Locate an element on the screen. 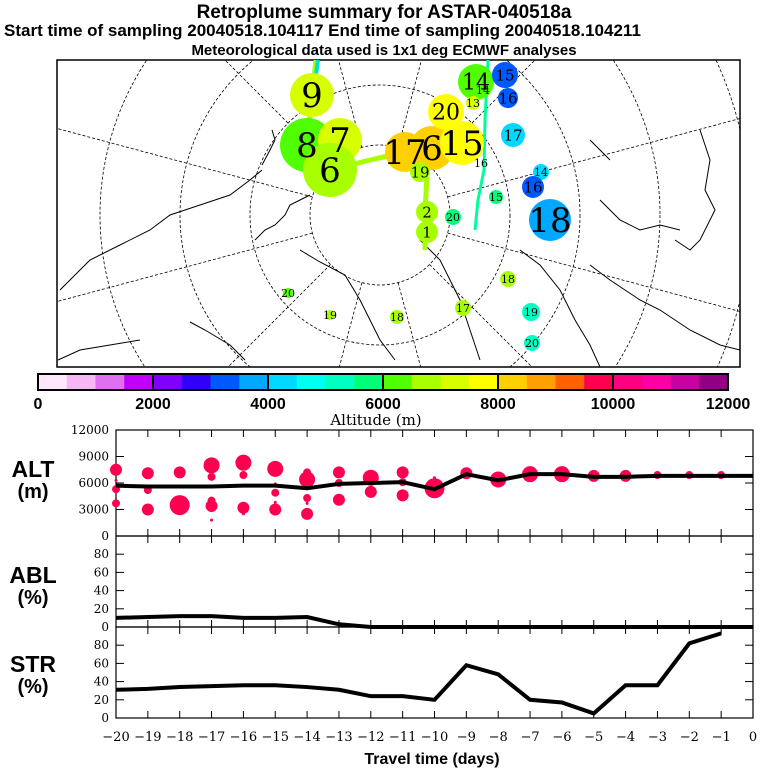 The height and width of the screenshot is (768, 768). plume-day-label: 9 is located at coordinates (312, 96).